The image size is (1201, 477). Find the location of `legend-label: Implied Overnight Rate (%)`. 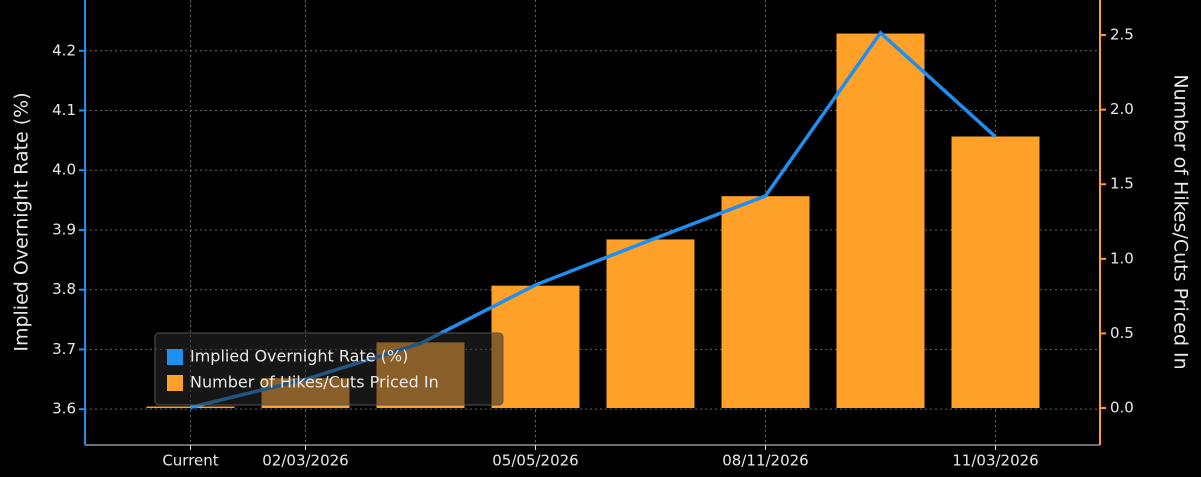

legend-label: Implied Overnight Rate (%) is located at coordinates (299, 356).